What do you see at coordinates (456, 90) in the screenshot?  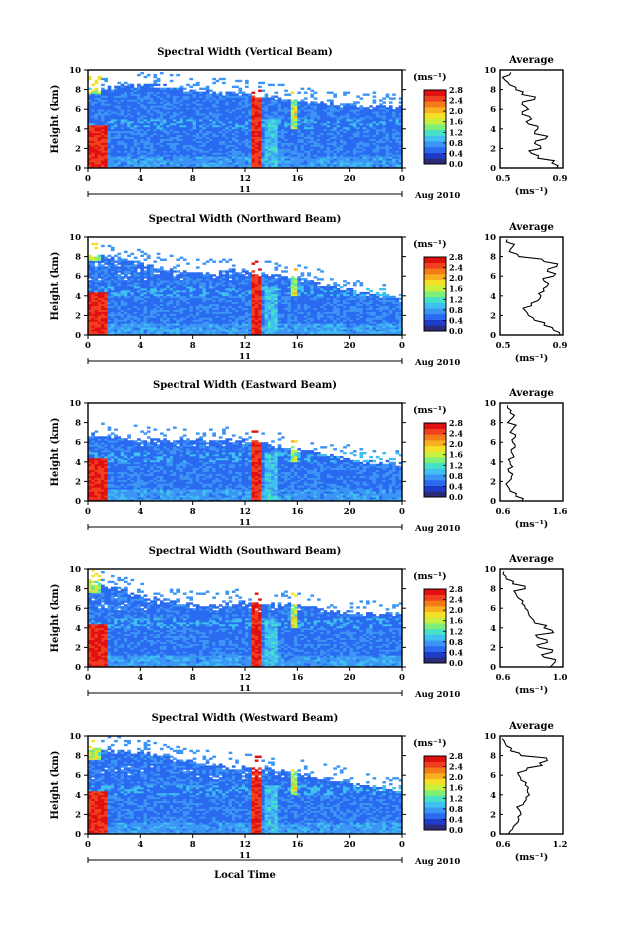 I see `colorbar-tick-label: 2.8` at bounding box center [456, 90].